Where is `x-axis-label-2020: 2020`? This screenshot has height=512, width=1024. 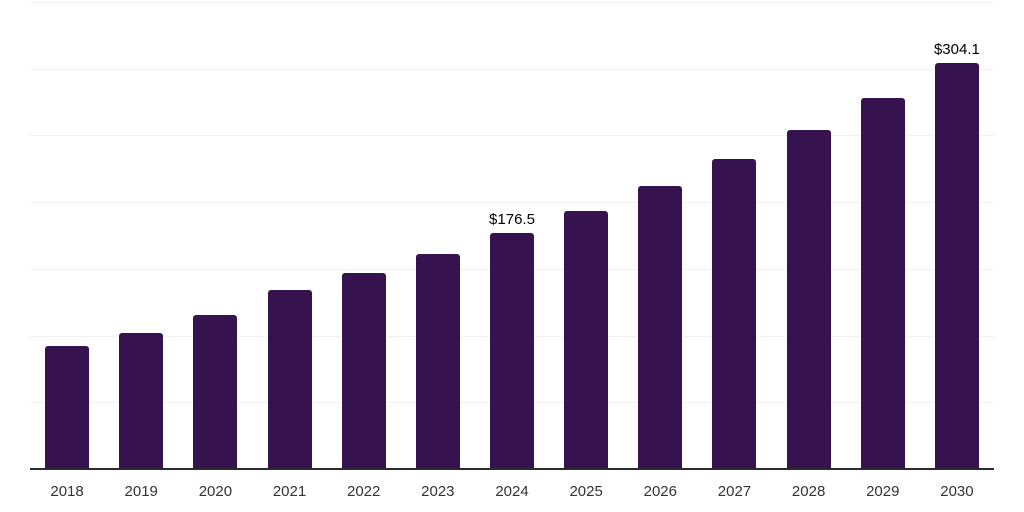 x-axis-label-2020: 2020 is located at coordinates (215, 491).